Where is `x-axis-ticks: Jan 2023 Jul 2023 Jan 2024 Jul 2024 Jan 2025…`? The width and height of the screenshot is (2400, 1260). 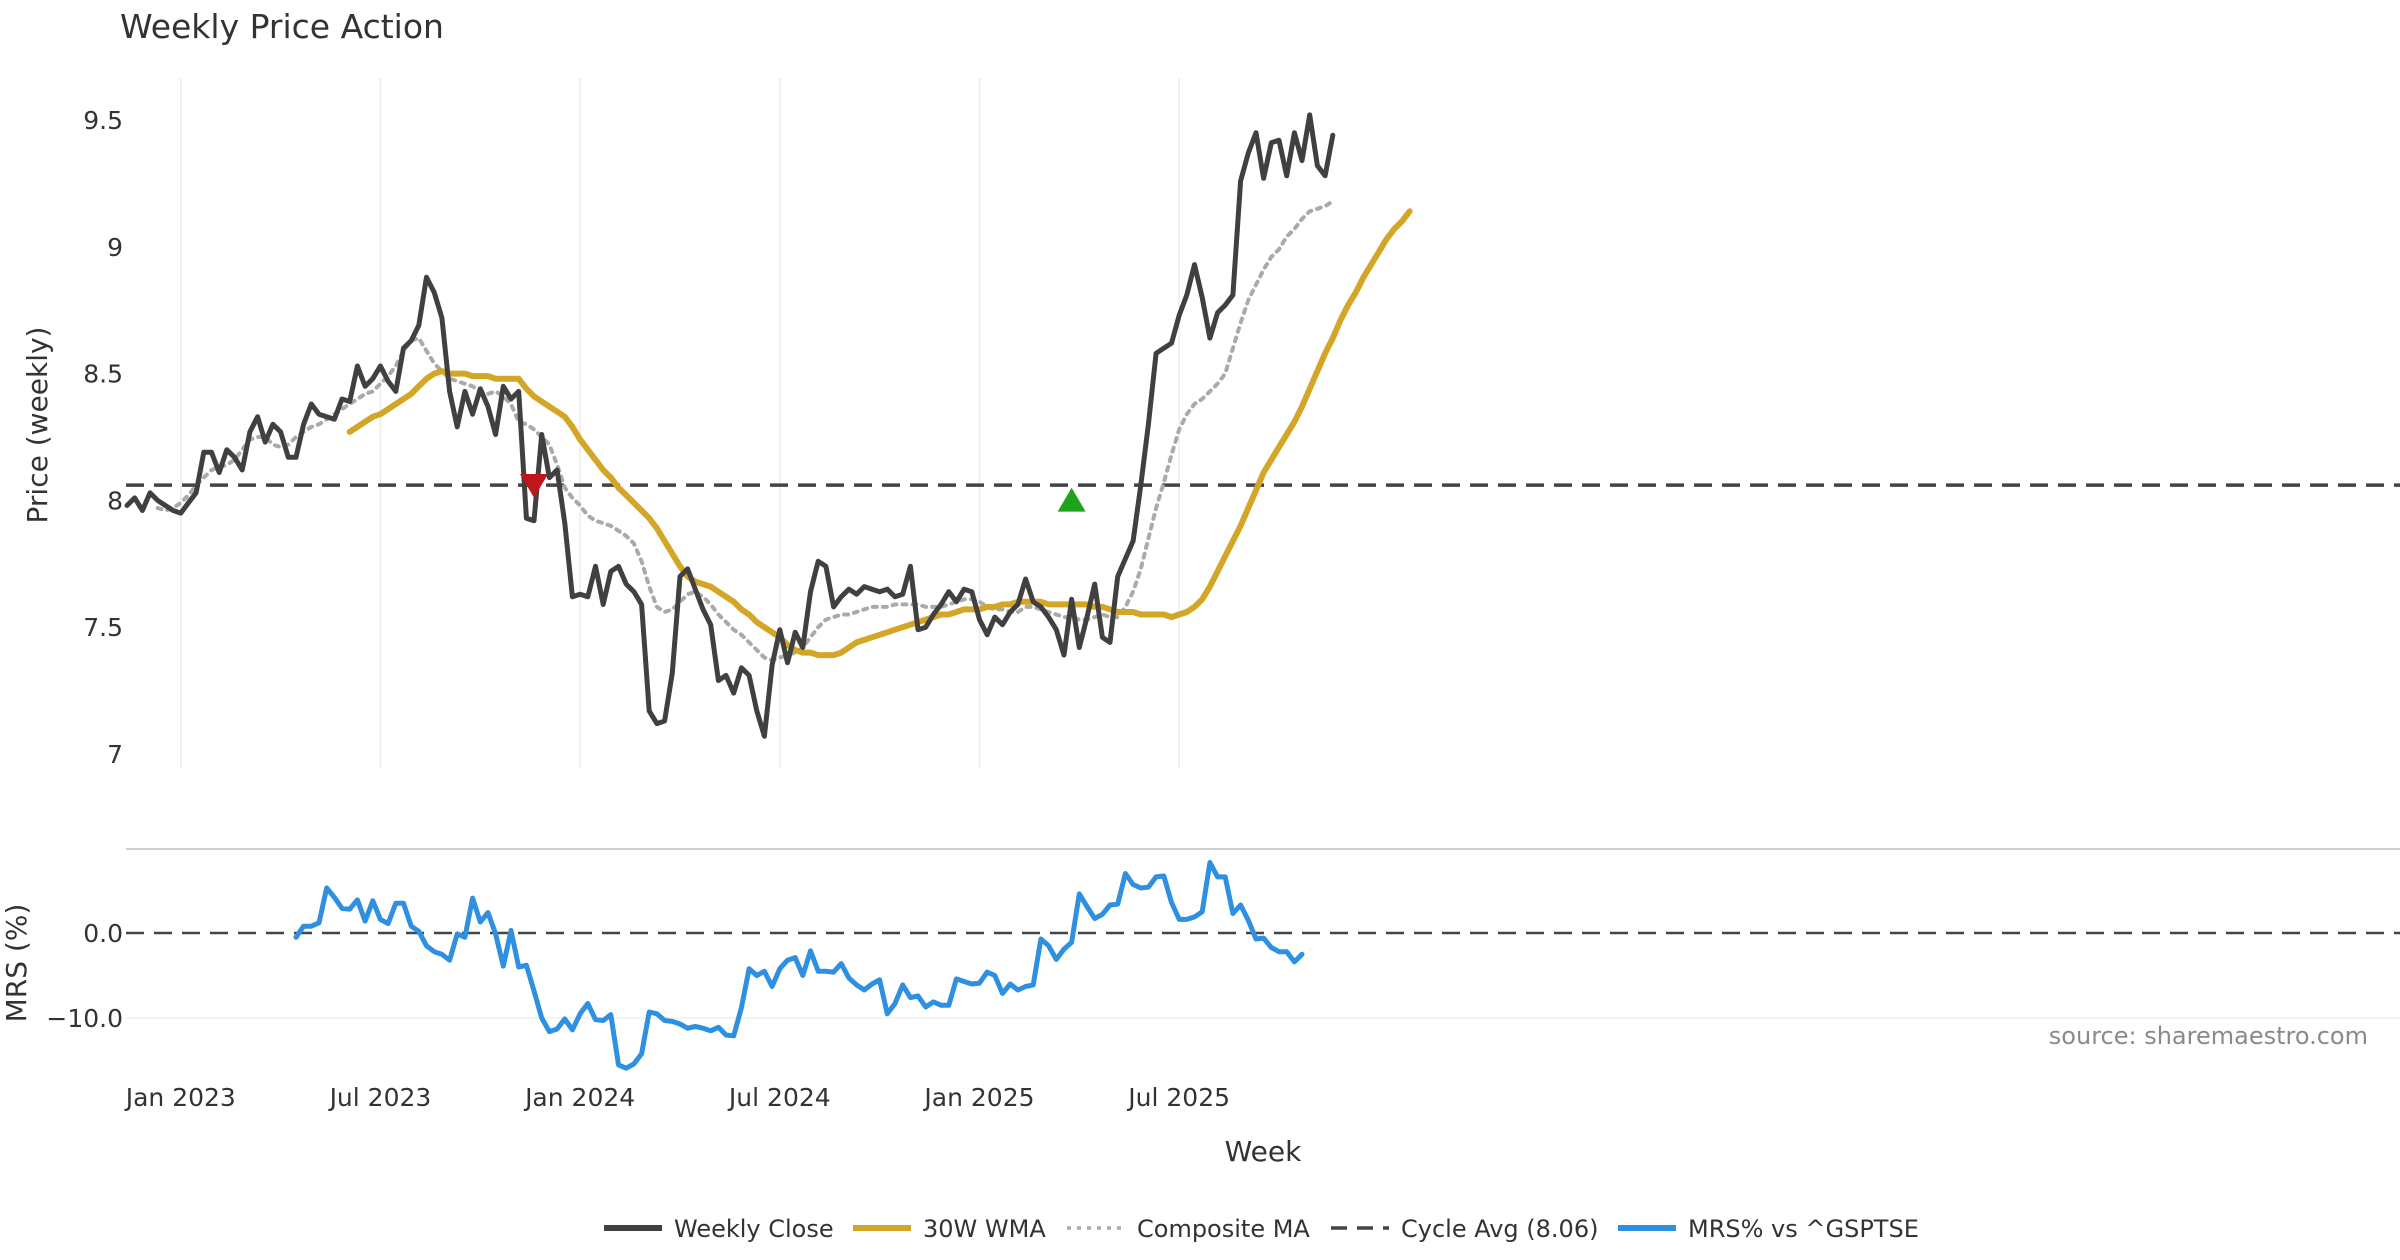 x-axis-ticks: Jan 2023 Jul 2023 Jan 2024 Jul 2024 Jan 2025… is located at coordinates (677, 1097).